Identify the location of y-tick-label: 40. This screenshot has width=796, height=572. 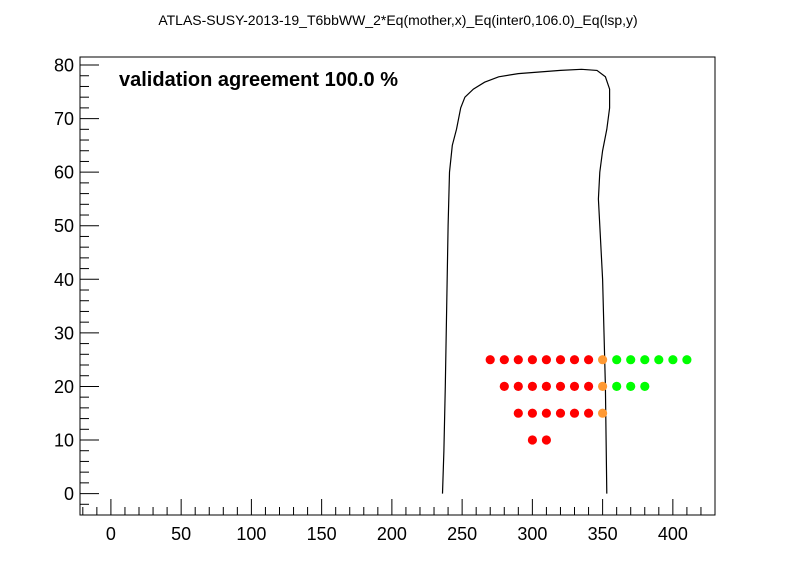
(64, 280).